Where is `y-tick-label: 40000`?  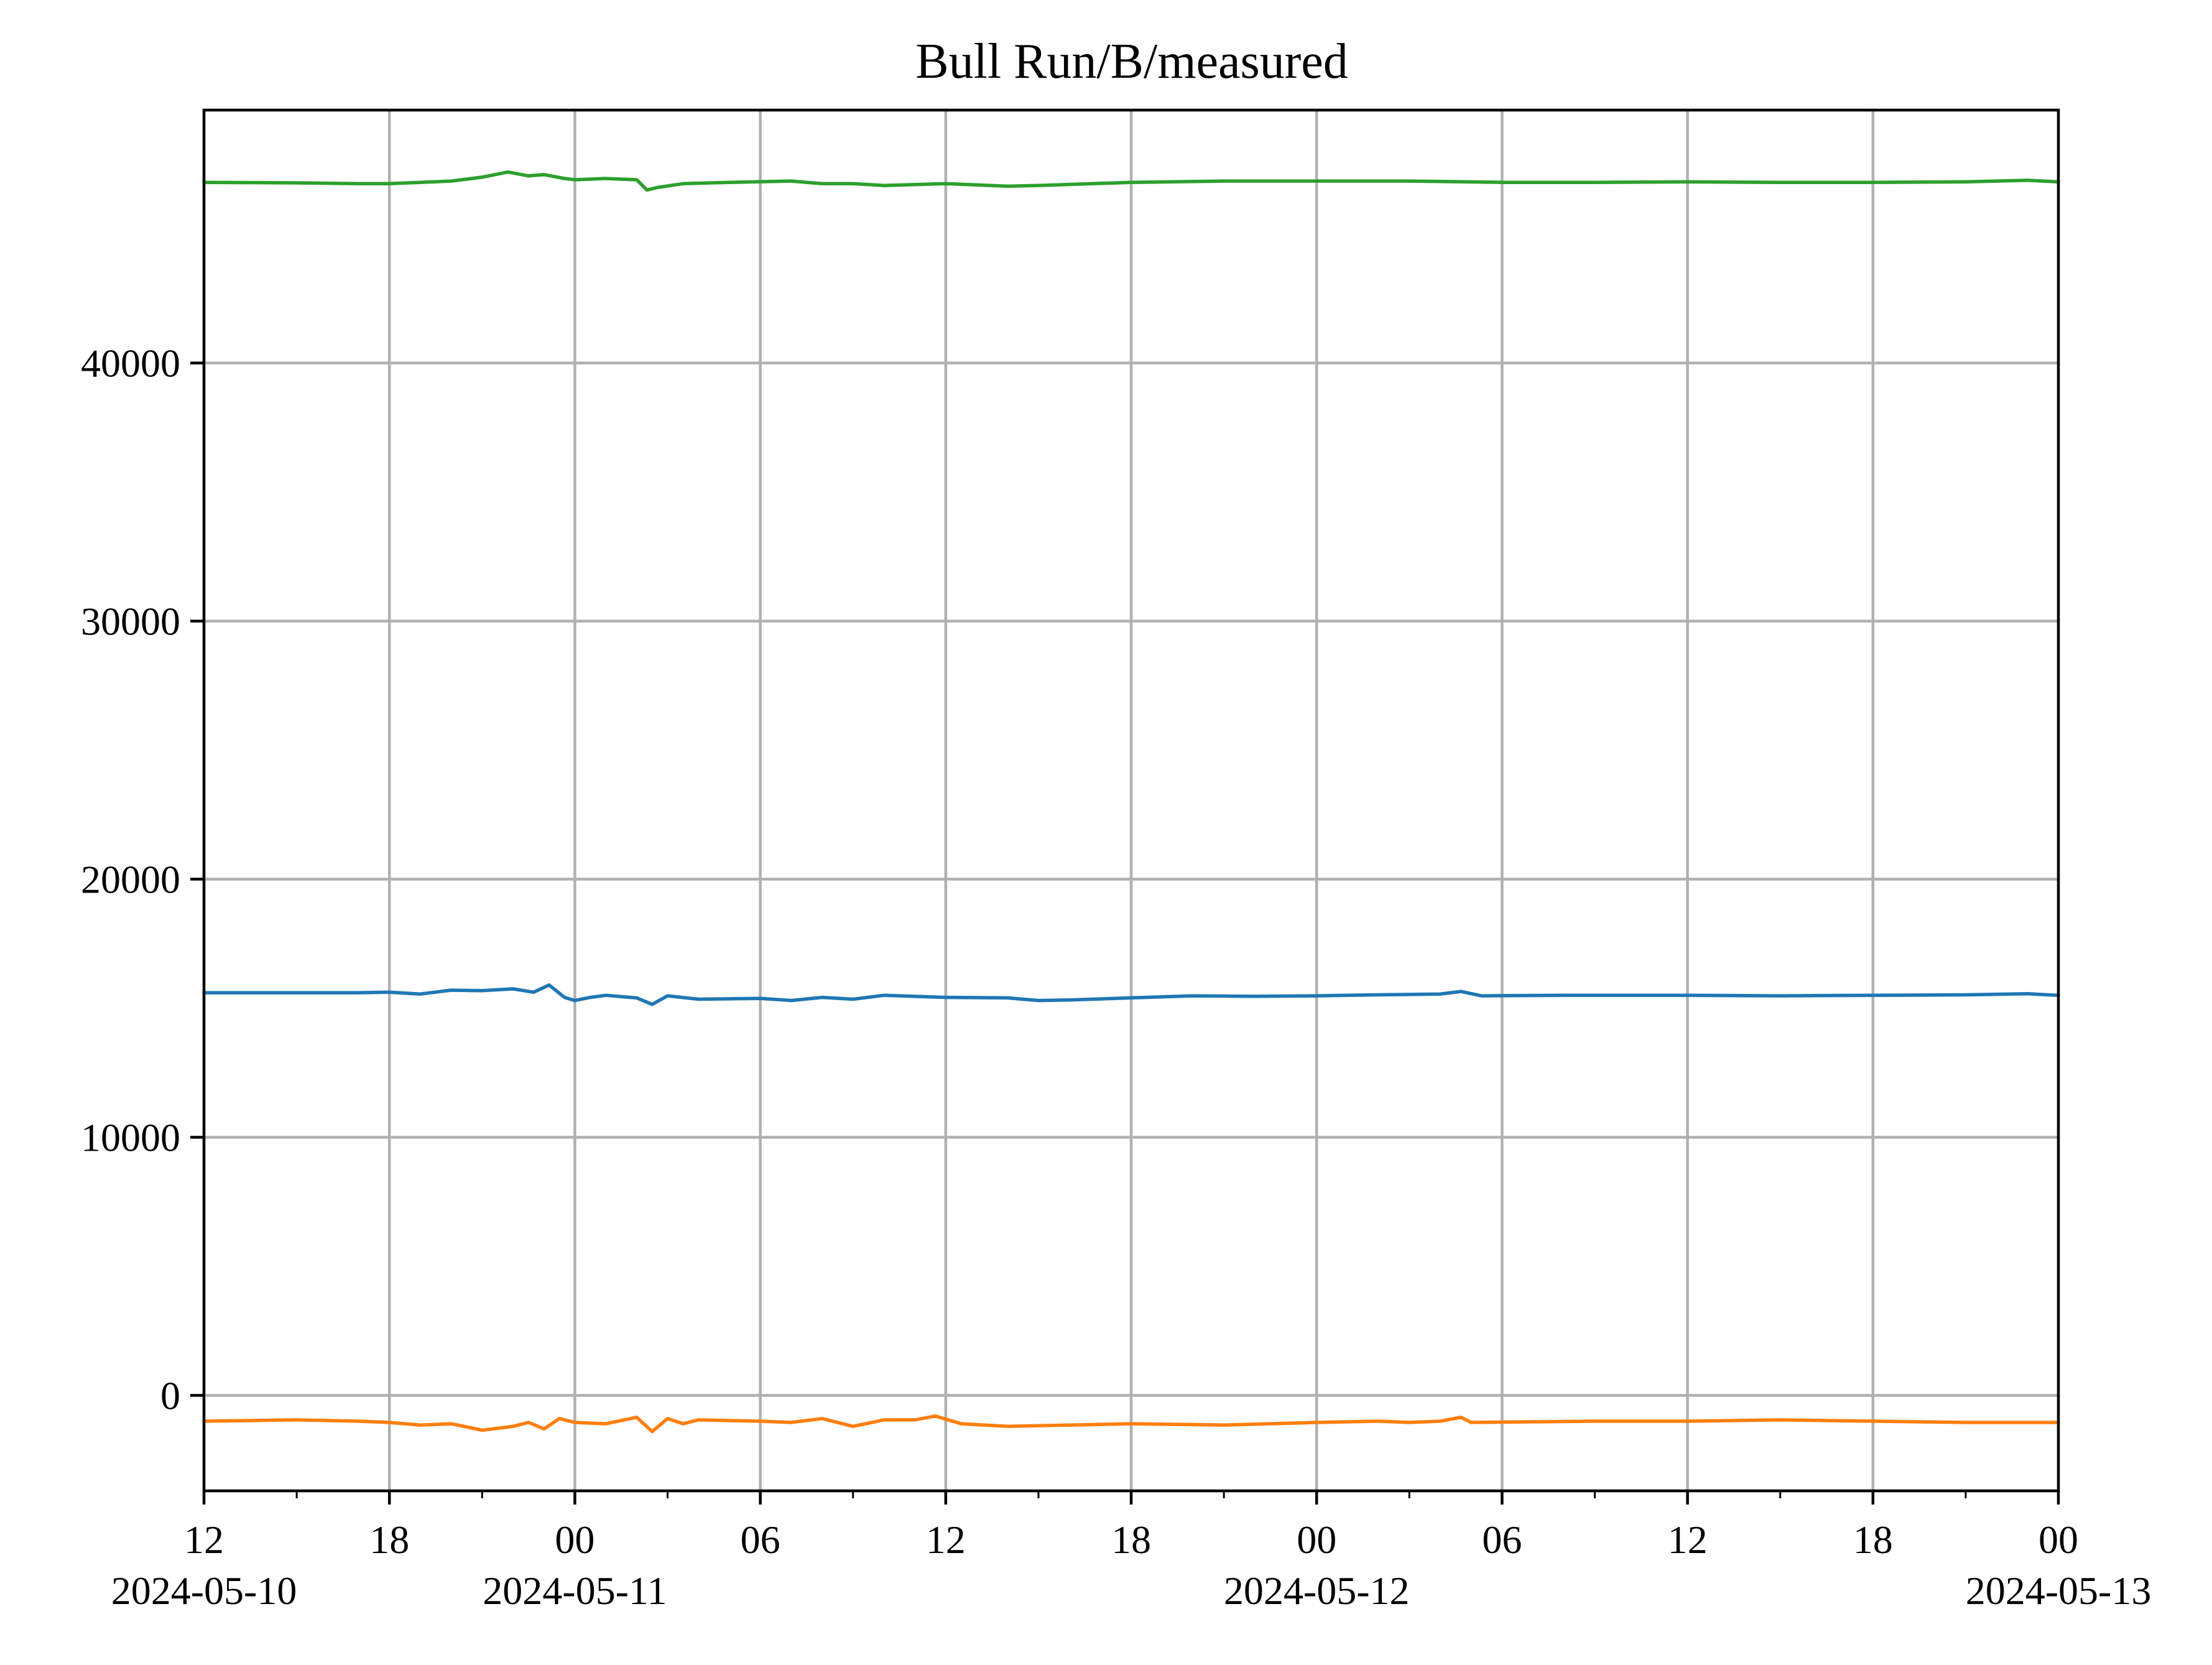 y-tick-label: 40000 is located at coordinates (130, 363).